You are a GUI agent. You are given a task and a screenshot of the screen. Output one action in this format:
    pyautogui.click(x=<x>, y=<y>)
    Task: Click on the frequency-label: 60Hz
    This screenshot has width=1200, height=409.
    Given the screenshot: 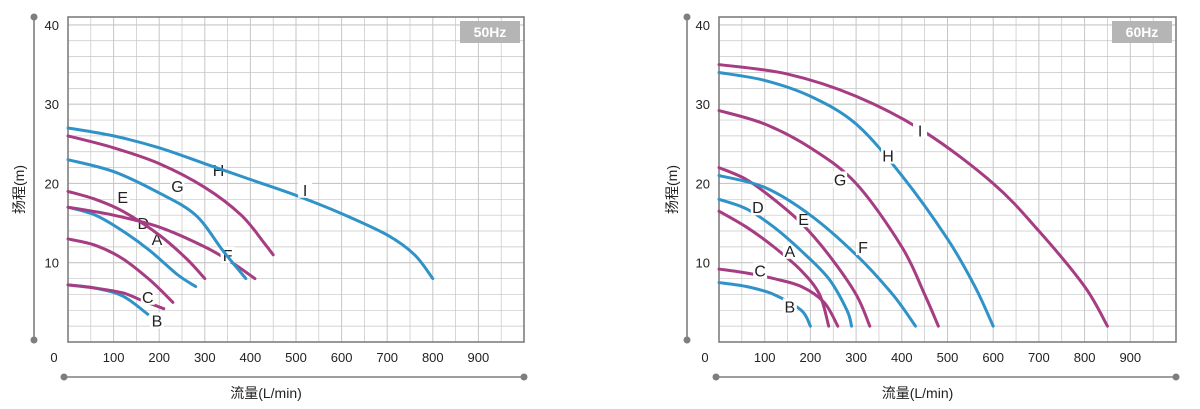 What is the action you would take?
    pyautogui.click(x=1142, y=32)
    